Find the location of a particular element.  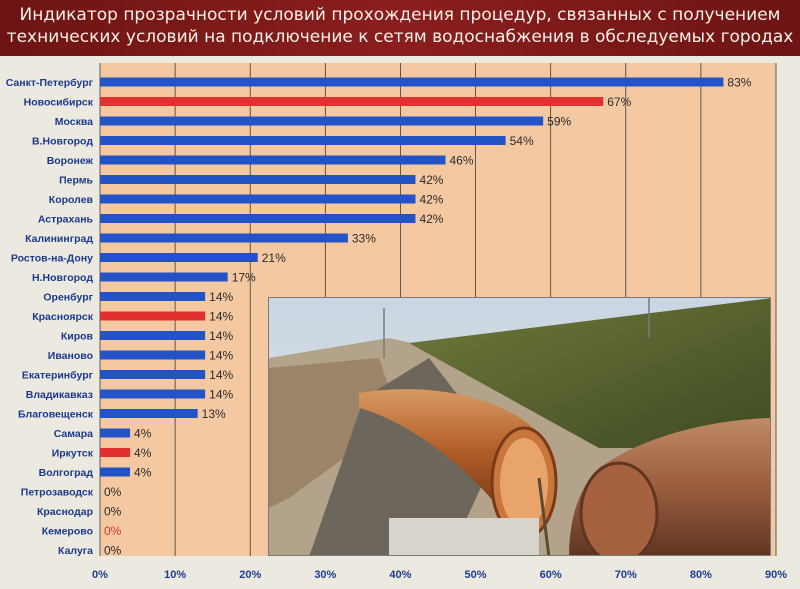

category-label: Петрозаводск is located at coordinates (57, 493).